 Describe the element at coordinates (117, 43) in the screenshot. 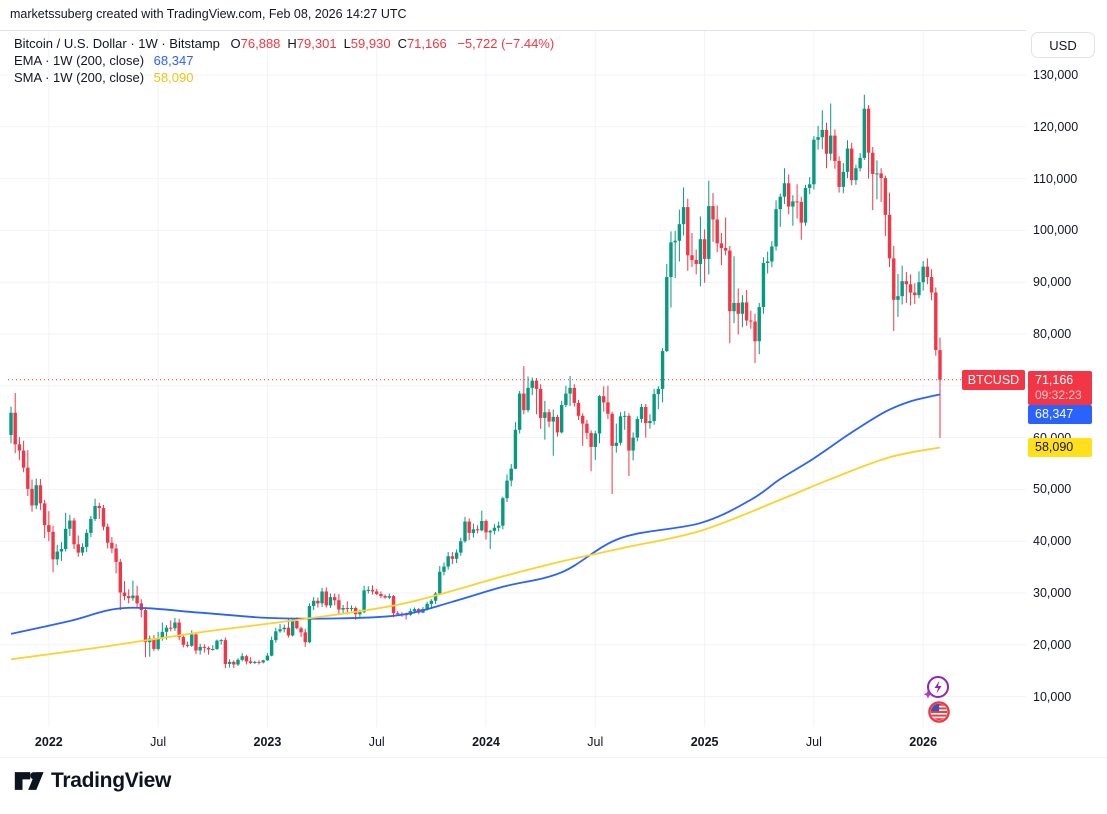

I see `symbol-title: Bitcoin / U.S. Dollar · 1W · Bitstamp` at that location.